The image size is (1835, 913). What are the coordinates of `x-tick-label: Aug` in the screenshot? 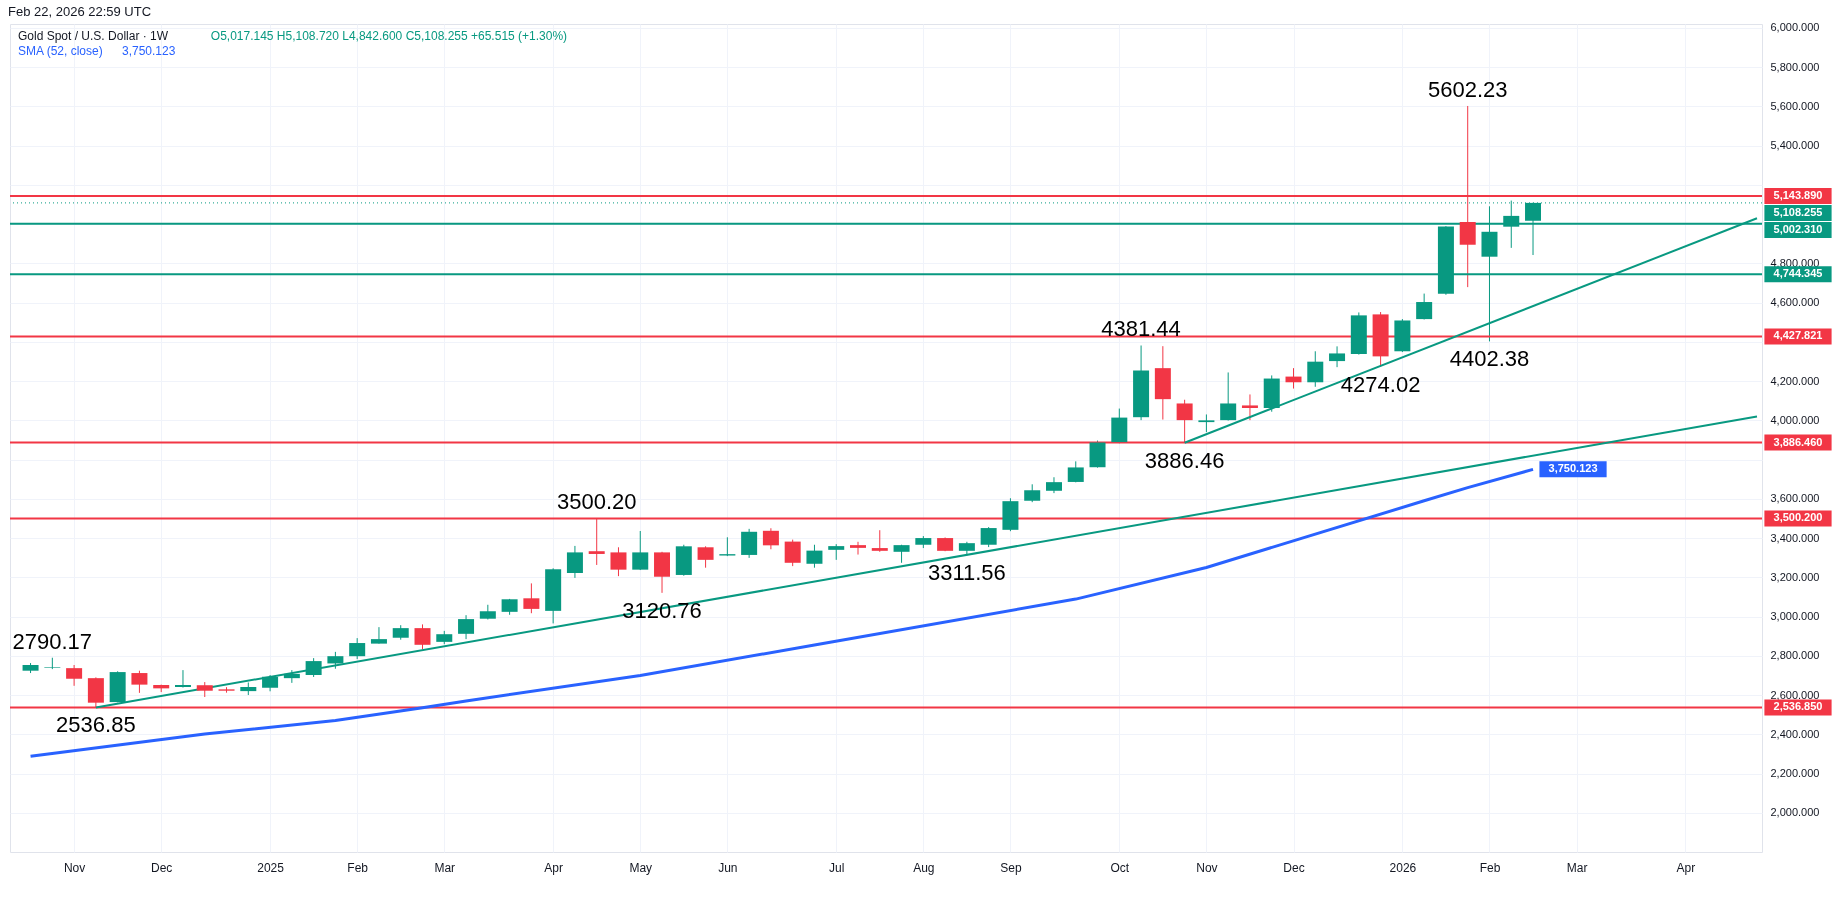 It's located at (924, 867).